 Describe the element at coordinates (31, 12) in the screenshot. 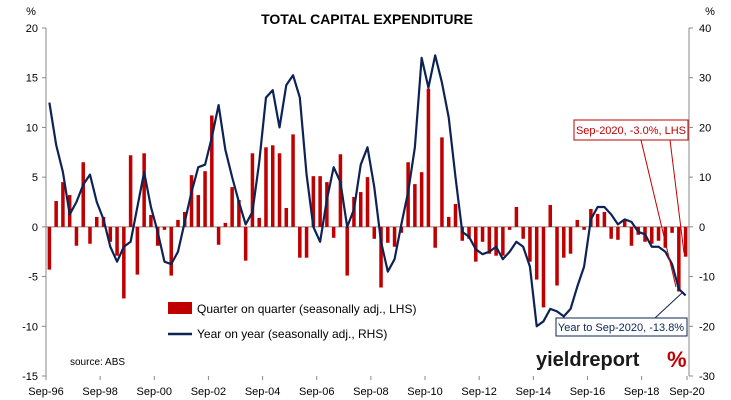

I see `left-axis-unit: %` at that location.